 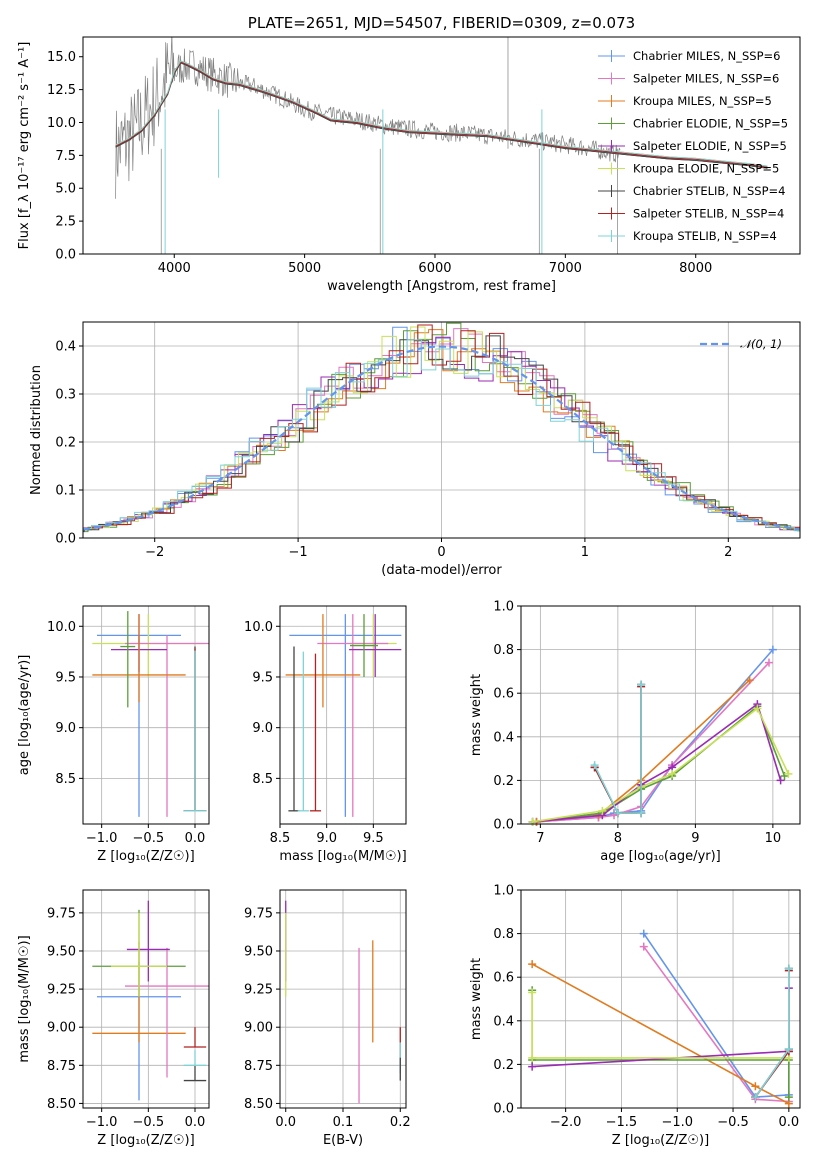 I want to click on legend-label-chabrier_elodie: Chabrier ELODIE, N_SSP=5, so click(x=710, y=124).